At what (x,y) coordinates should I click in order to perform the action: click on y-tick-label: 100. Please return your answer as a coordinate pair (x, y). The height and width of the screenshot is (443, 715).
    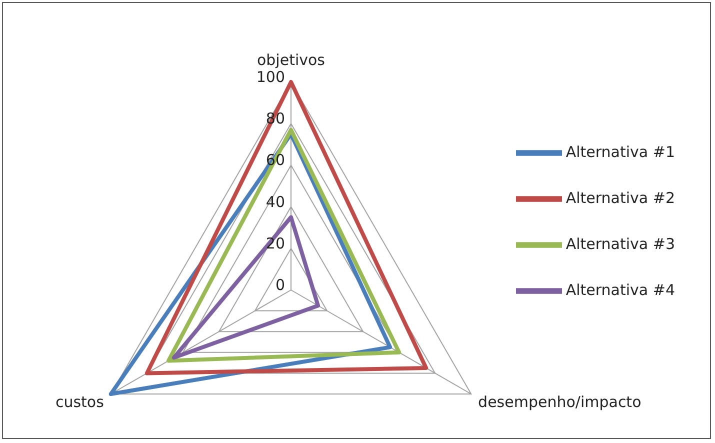
    Looking at the image, I should click on (270, 77).